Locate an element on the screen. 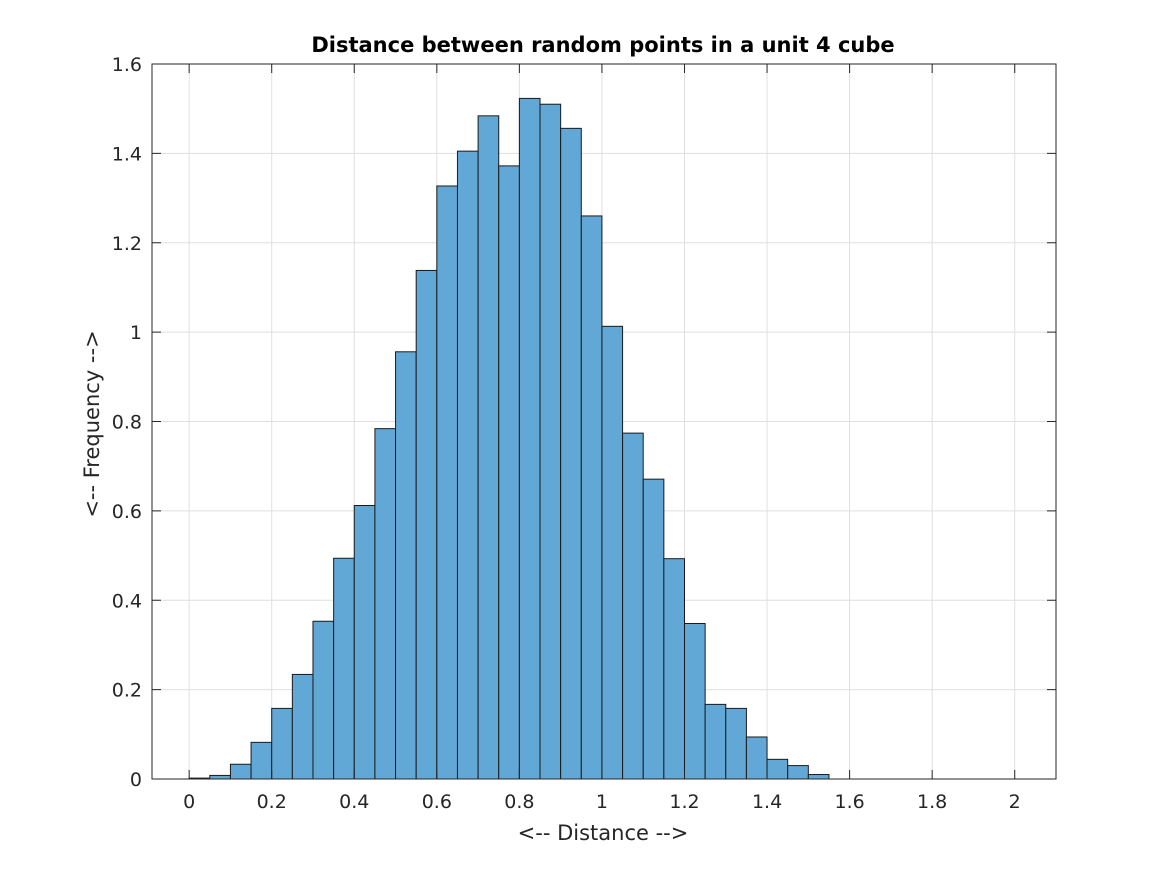  x-tick-label: 1.6 is located at coordinates (849, 802).